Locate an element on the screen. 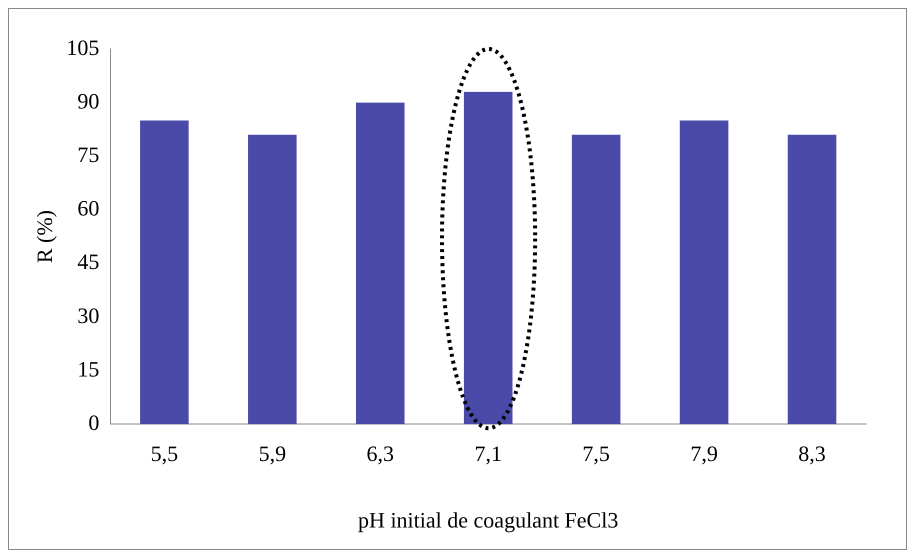 The image size is (915, 558). y-tick-label: 60 is located at coordinates (88, 208).